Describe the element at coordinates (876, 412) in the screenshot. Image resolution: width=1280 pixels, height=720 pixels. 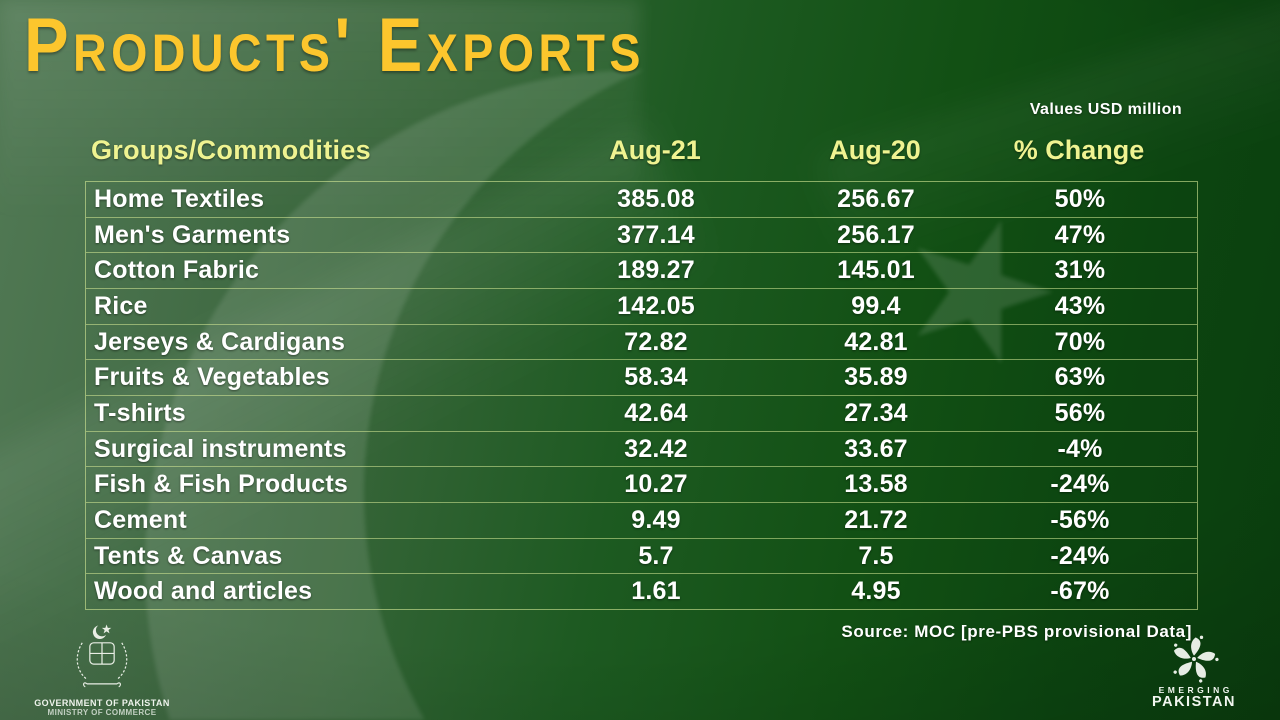
I see `cell-aug20-value: 27.34` at that location.